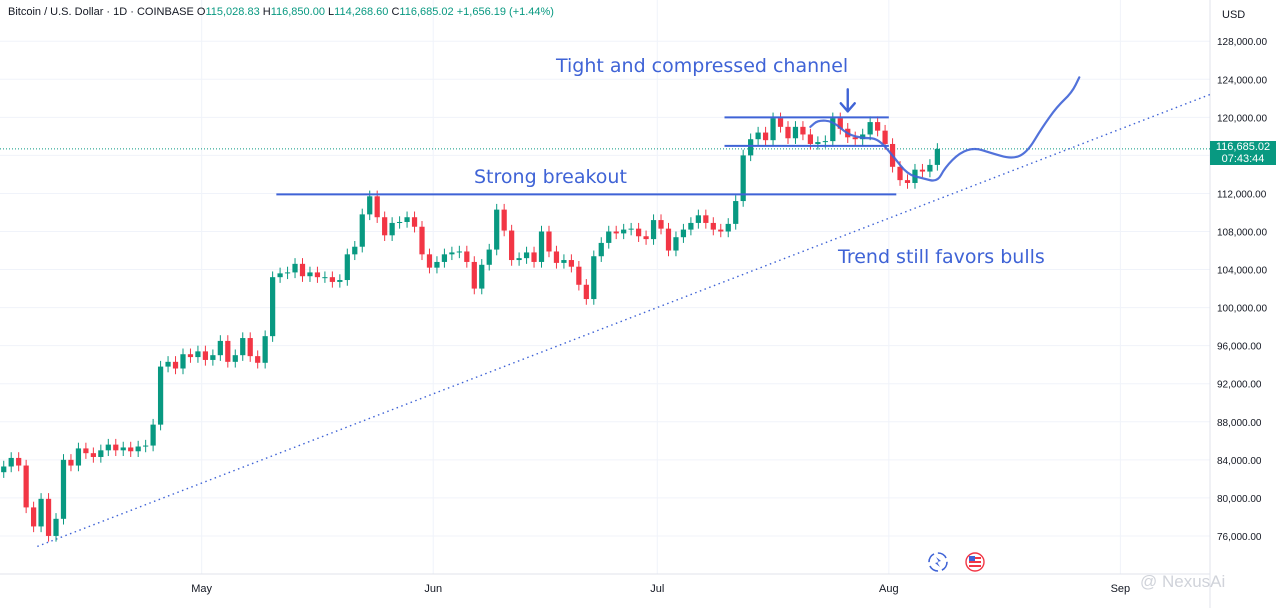  What do you see at coordinates (938, 562) in the screenshot?
I see `replay-icon` at bounding box center [938, 562].